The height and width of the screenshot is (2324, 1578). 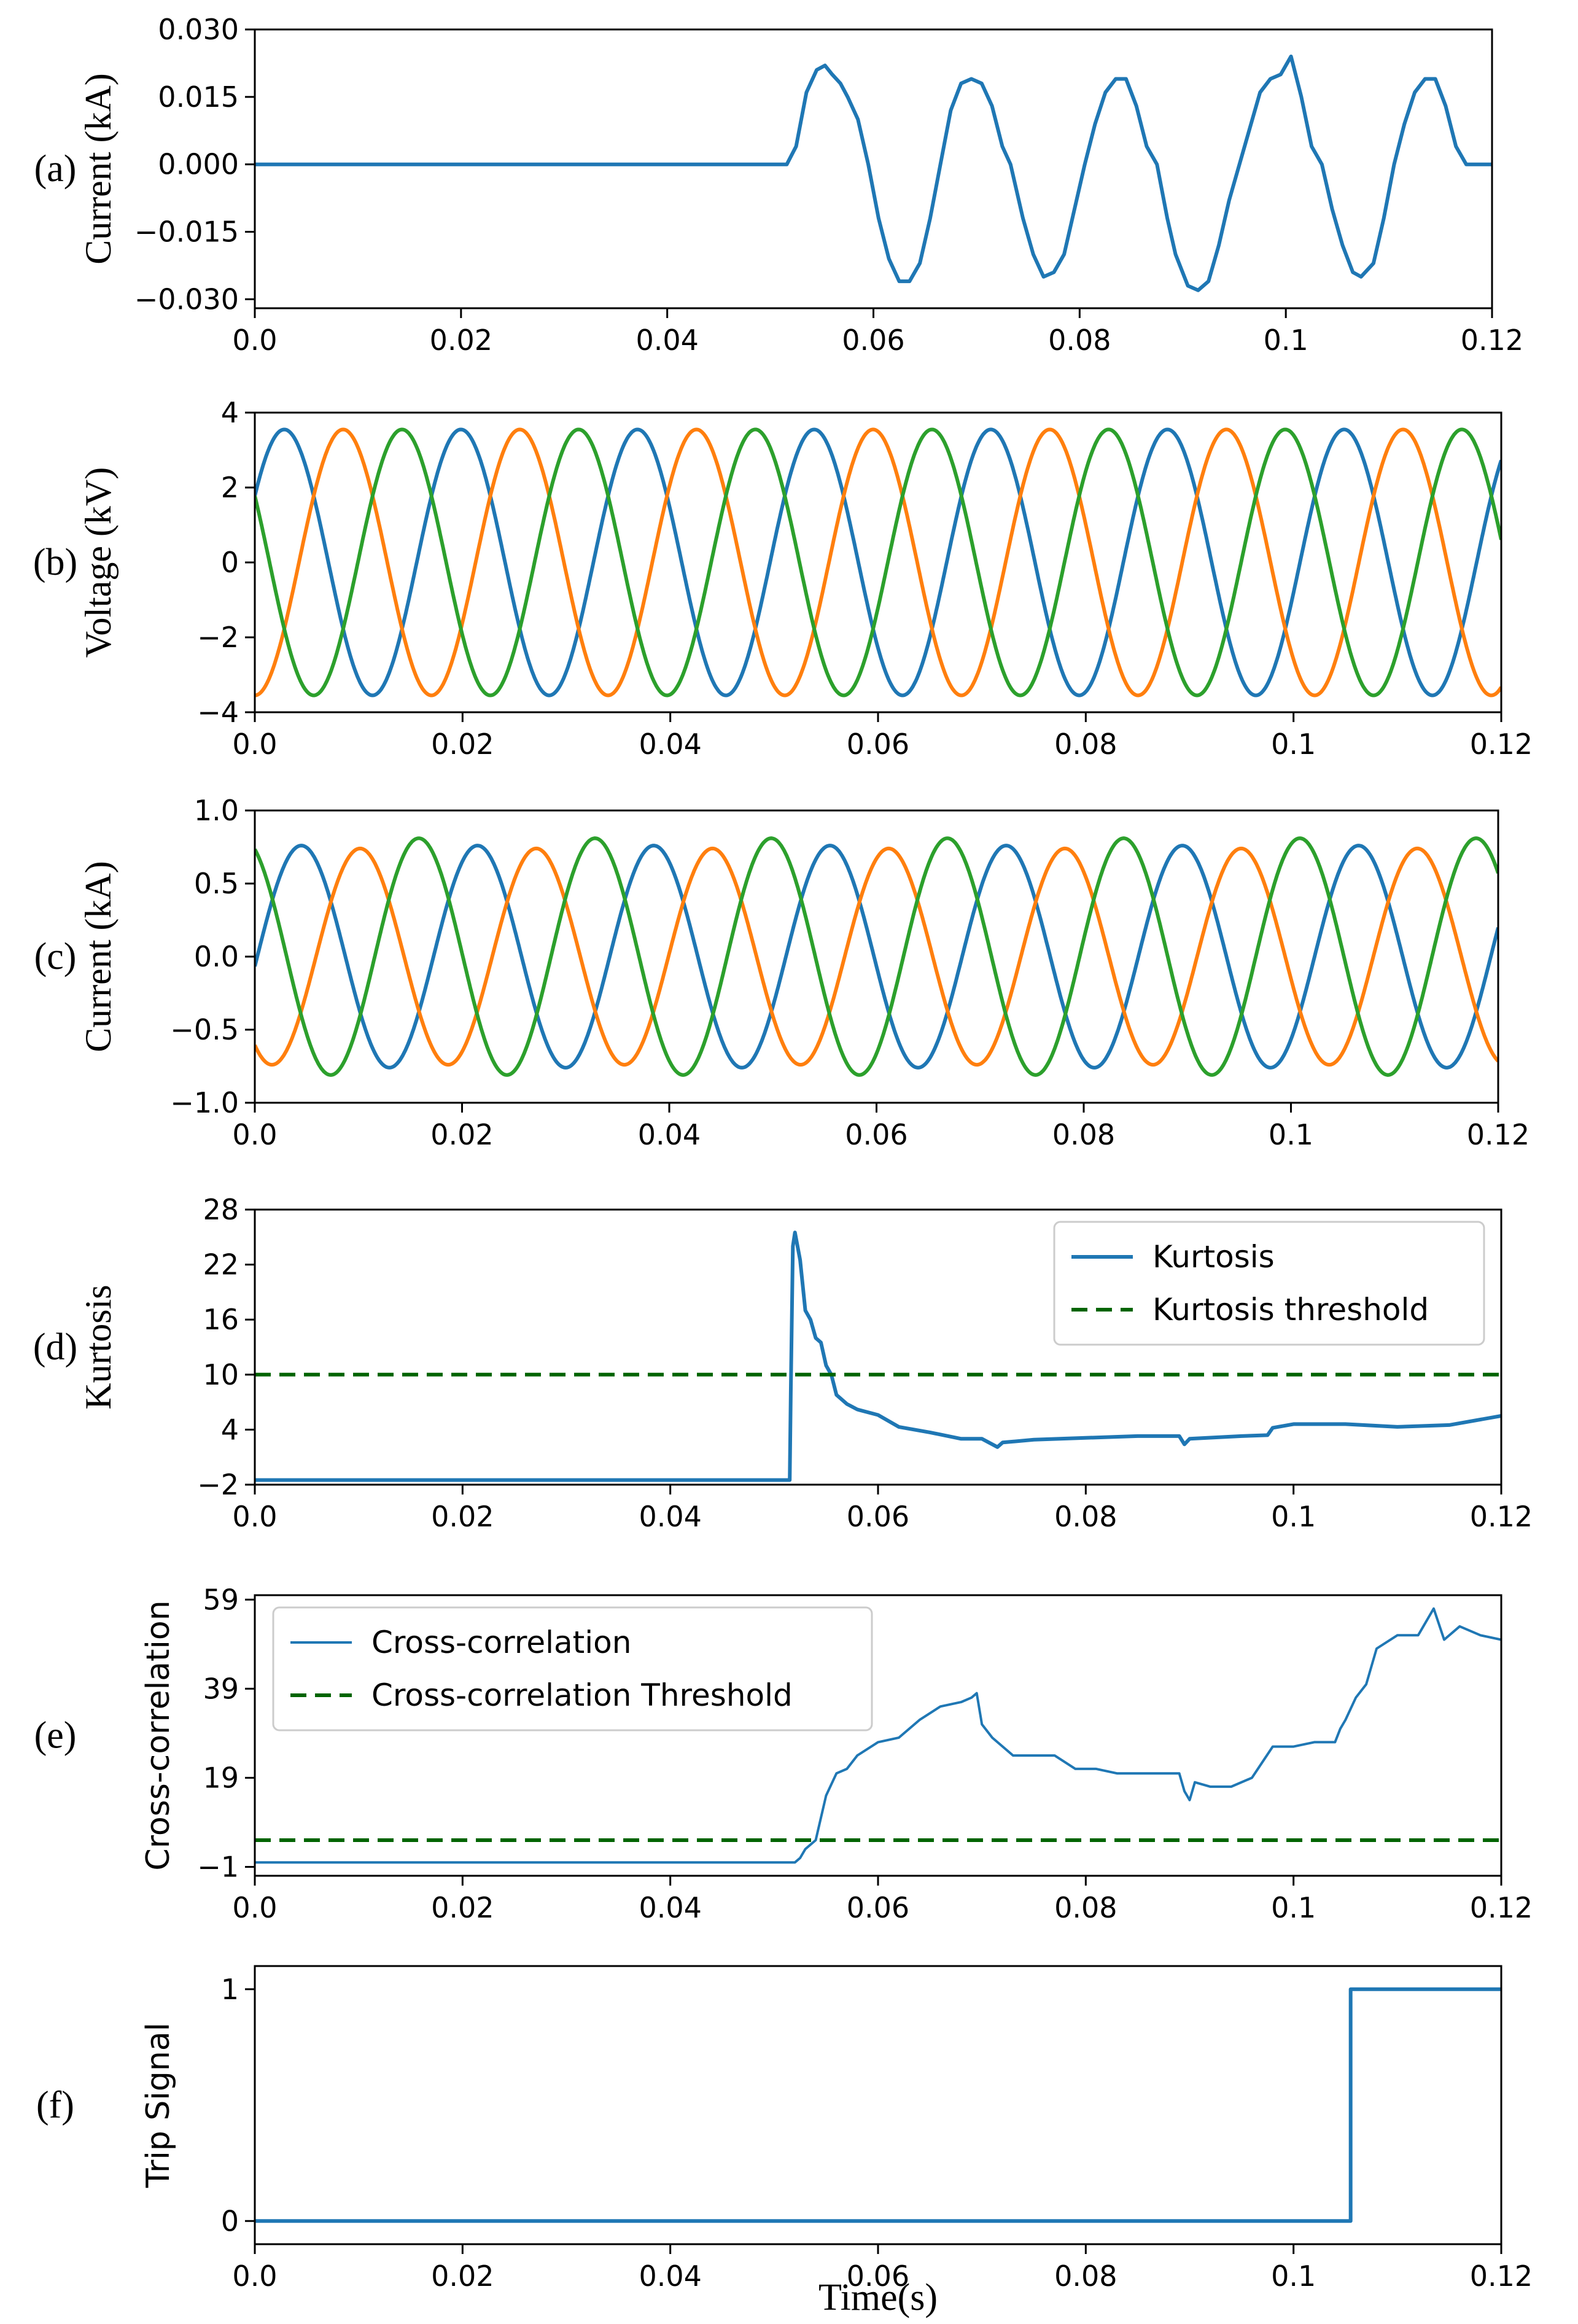 What do you see at coordinates (198, 97) in the screenshot?
I see `y-tick-label: 0.015` at bounding box center [198, 97].